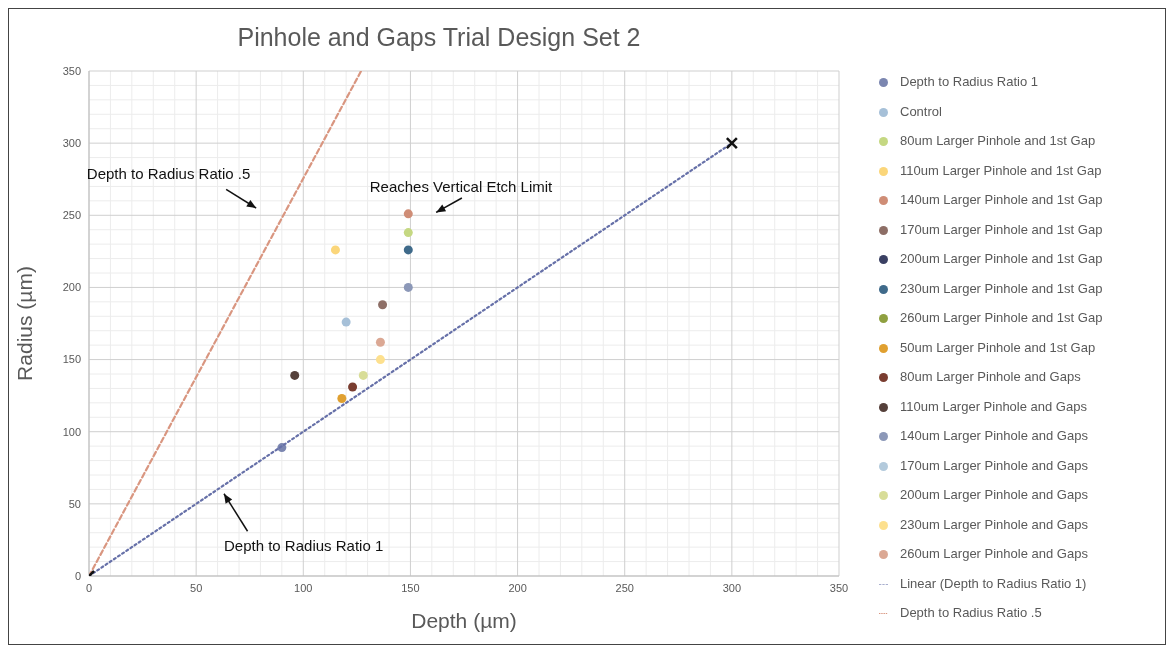 The image size is (1174, 653). Describe the element at coordinates (71, 70) in the screenshot. I see `y-tick-label: 350` at that location.